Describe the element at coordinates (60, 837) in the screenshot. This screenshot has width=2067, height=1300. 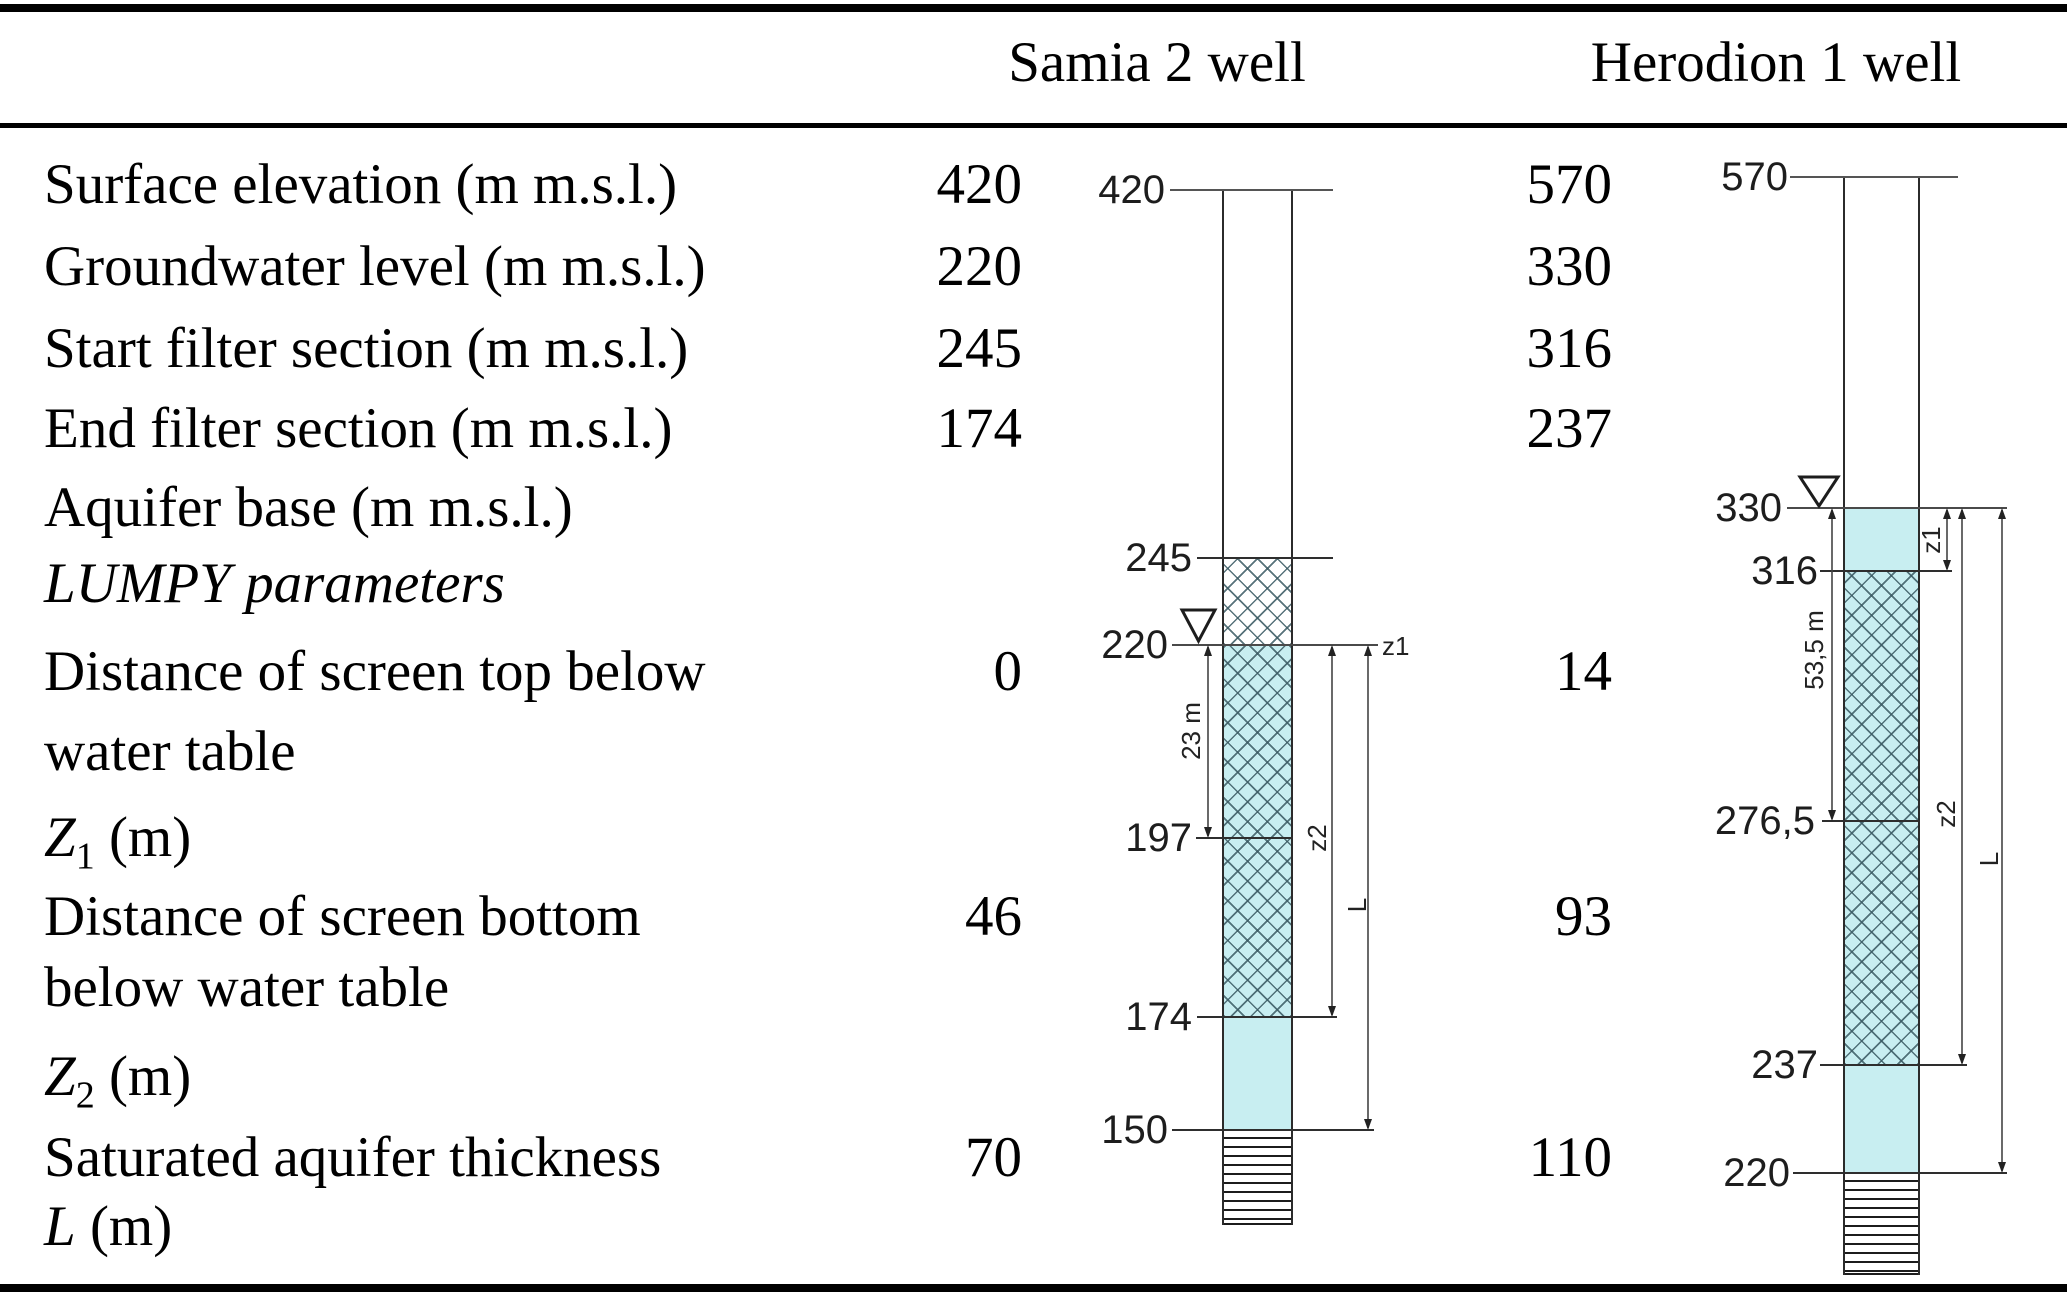
I see `z1-variable: Z` at that location.